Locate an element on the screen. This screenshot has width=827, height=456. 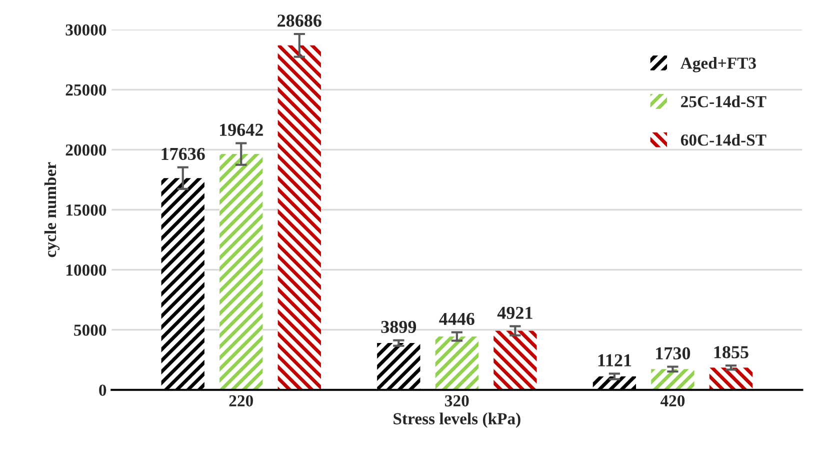
x-tick-label: 220 is located at coordinates (241, 400).